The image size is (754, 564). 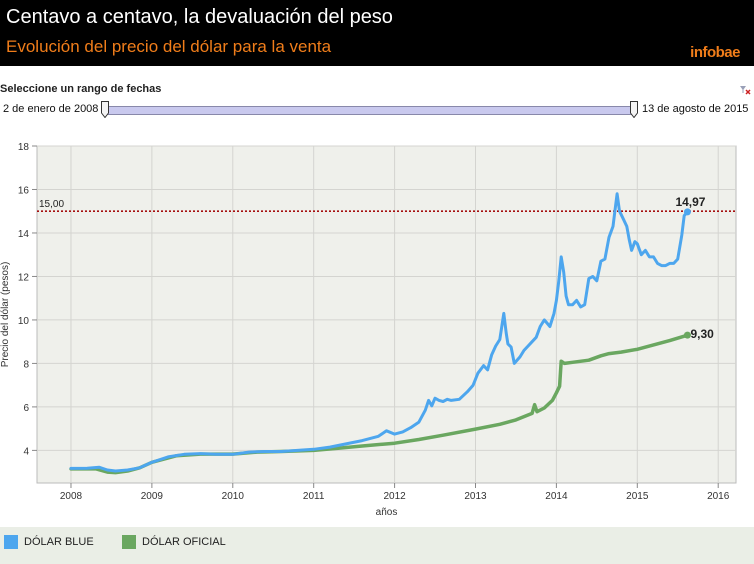 What do you see at coordinates (715, 52) in the screenshot?
I see `brand-logo: infobae` at bounding box center [715, 52].